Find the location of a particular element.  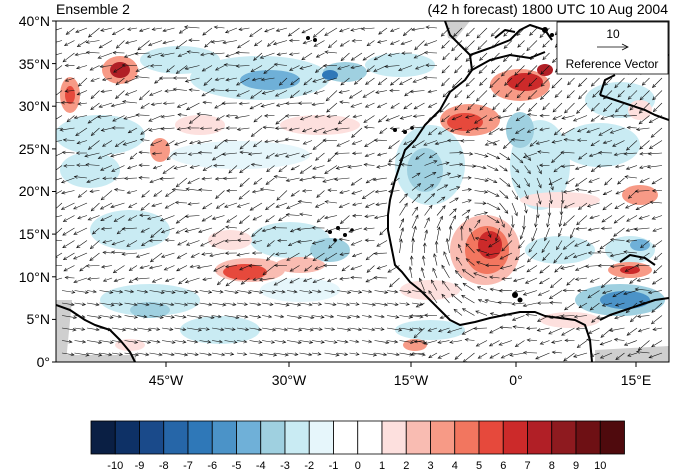

colorbar-label: -7 is located at coordinates (188, 465).